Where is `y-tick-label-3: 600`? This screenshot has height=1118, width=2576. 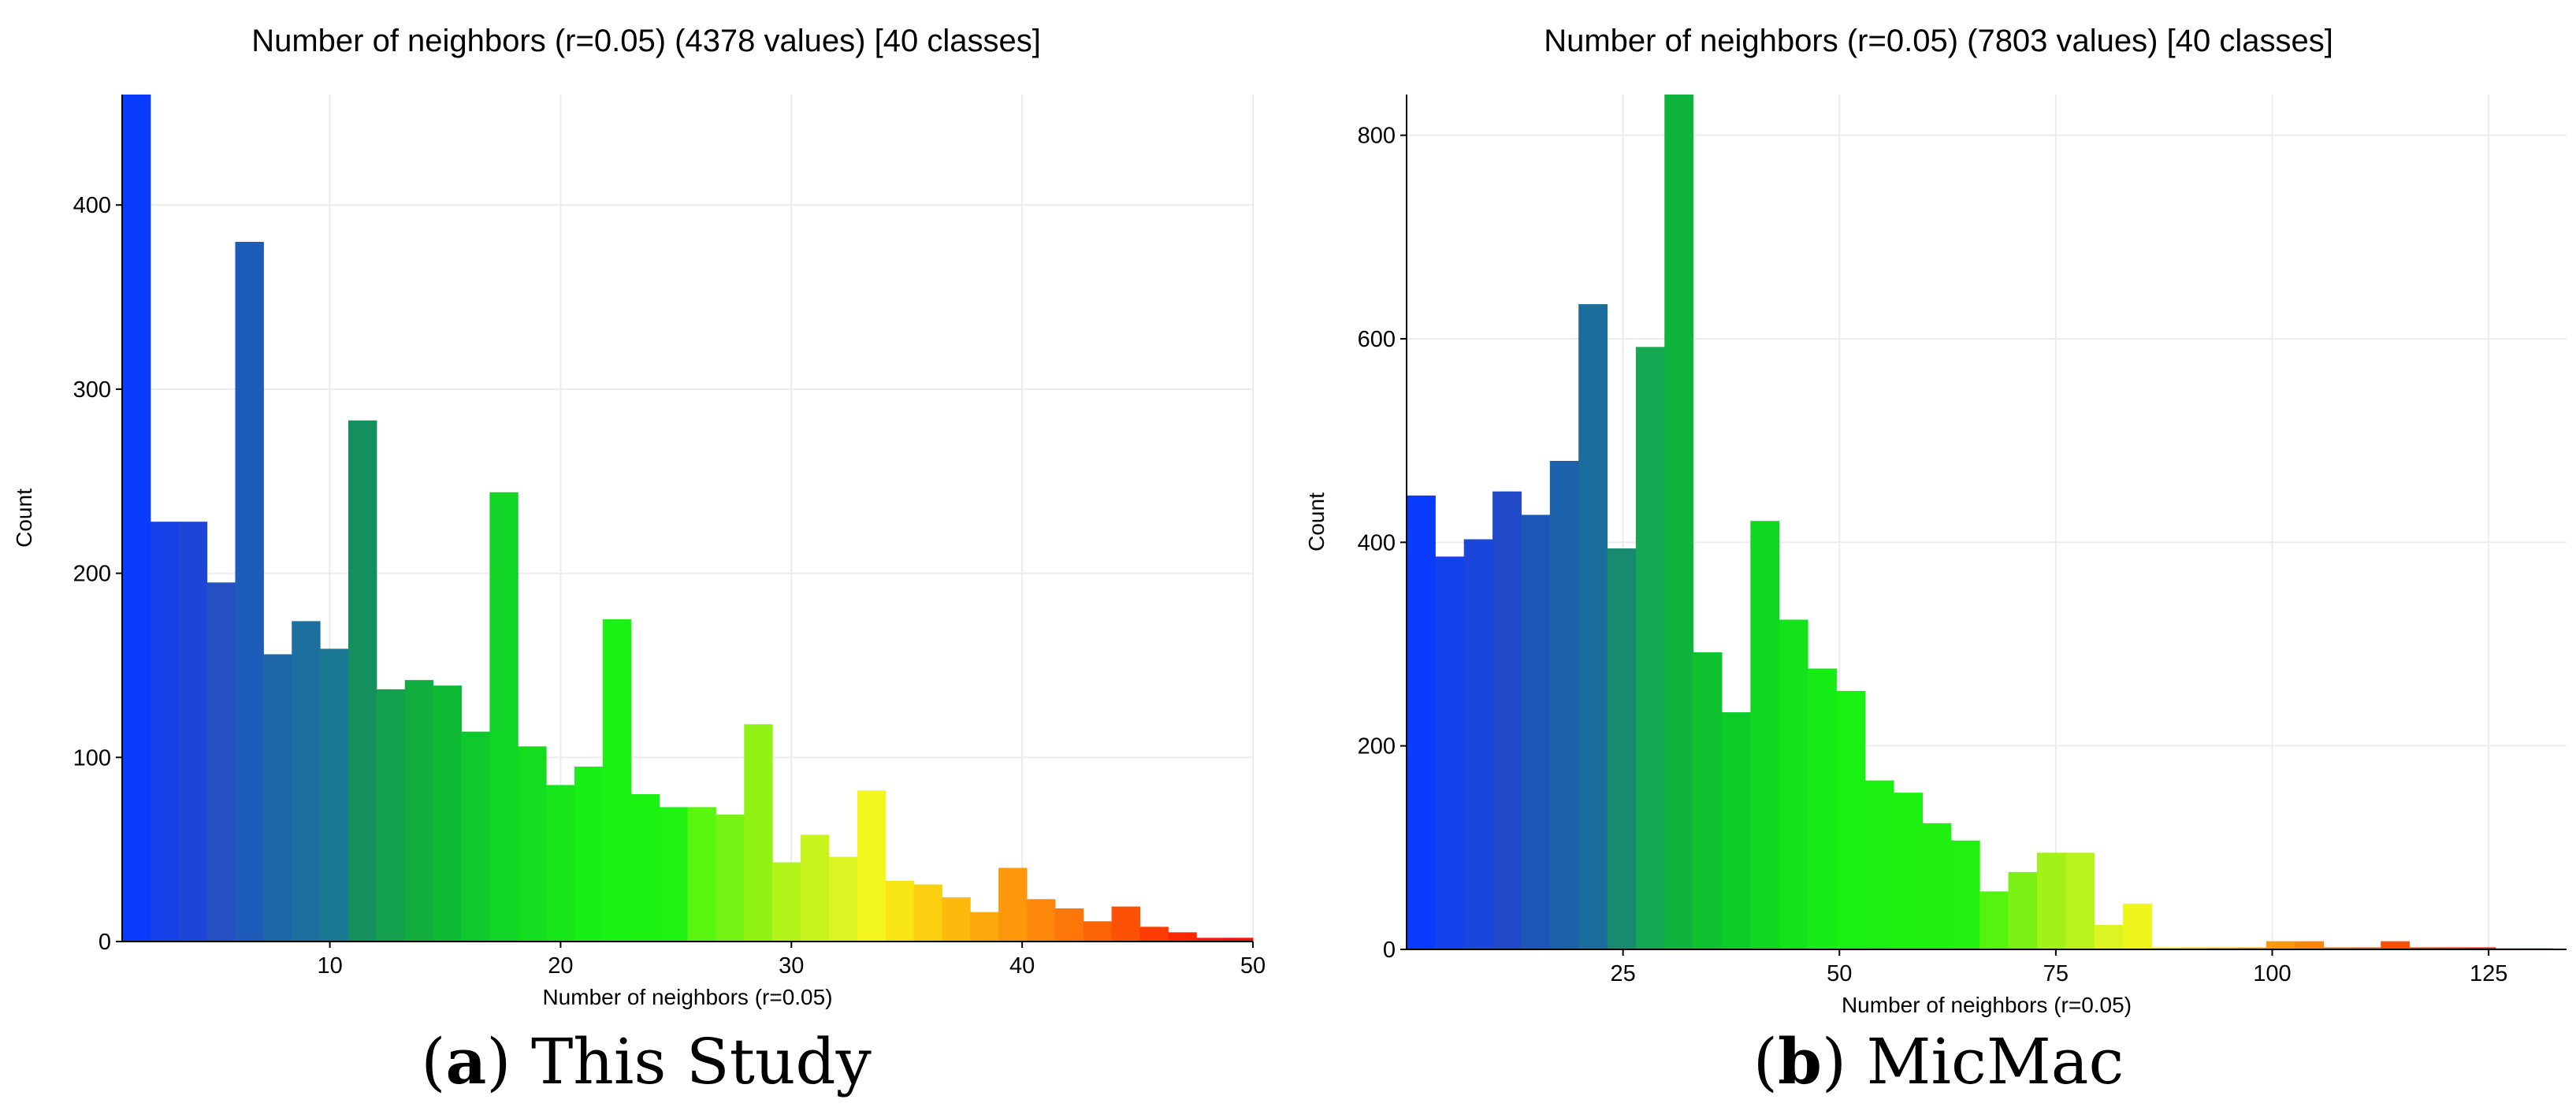
y-tick-label-3: 600 is located at coordinates (1377, 339).